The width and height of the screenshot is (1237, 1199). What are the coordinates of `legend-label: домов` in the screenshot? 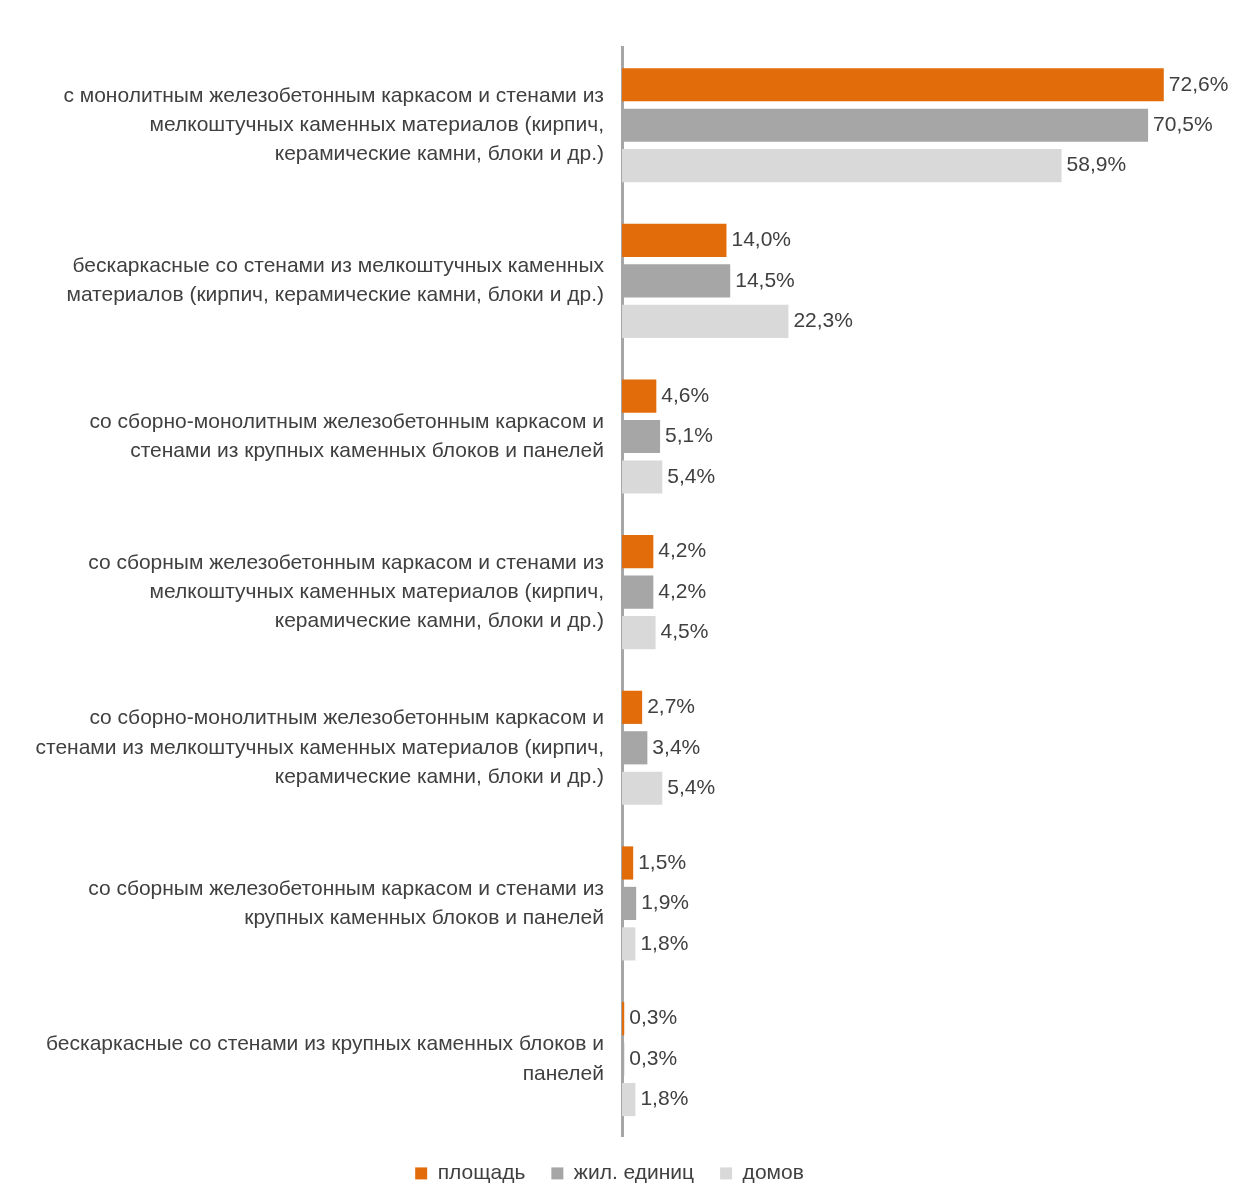 It's located at (773, 1172).